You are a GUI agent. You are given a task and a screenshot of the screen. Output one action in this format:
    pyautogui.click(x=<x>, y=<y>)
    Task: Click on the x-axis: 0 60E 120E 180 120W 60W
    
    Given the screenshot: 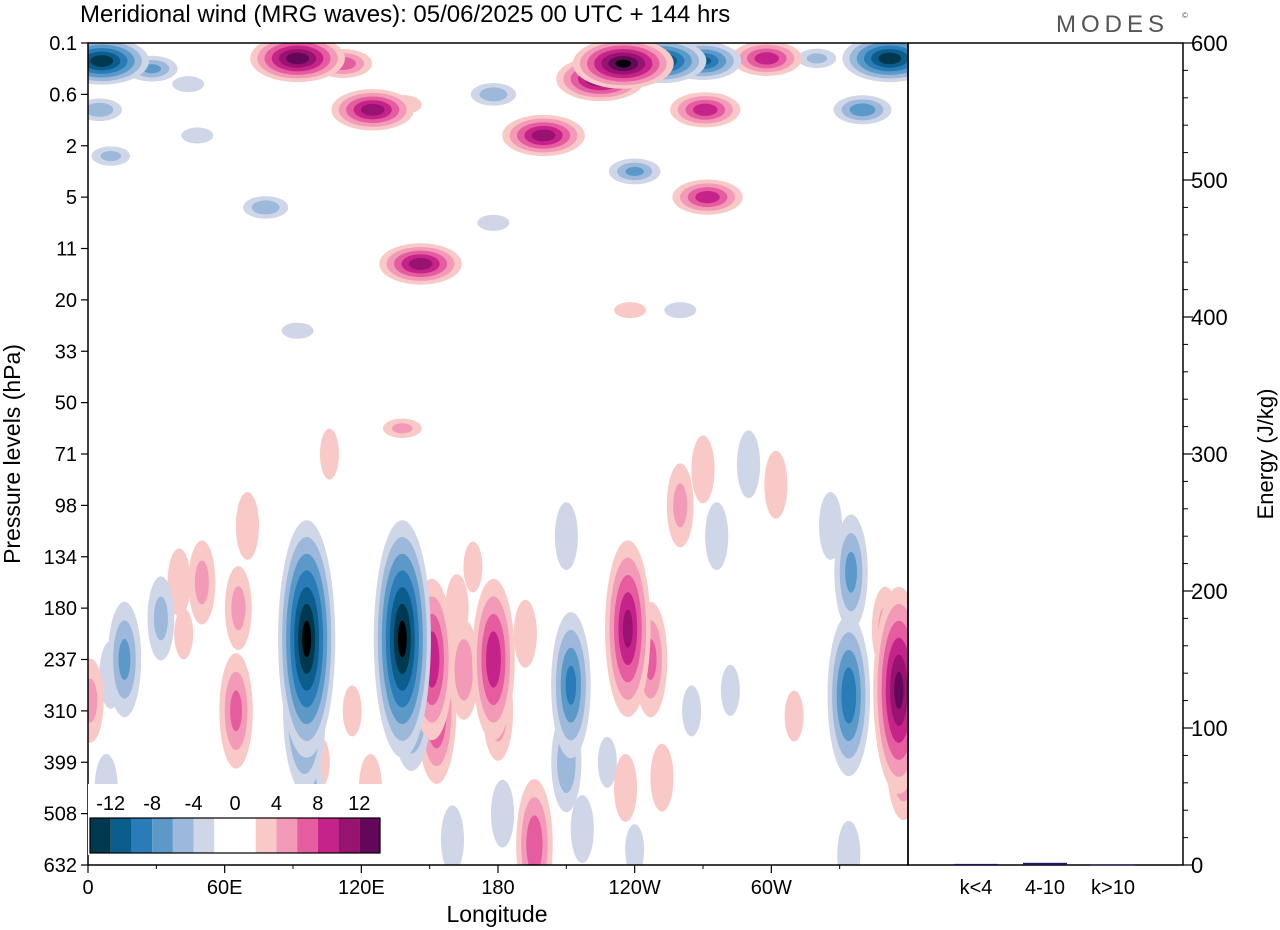 What is the action you would take?
    pyautogui.click(x=461, y=882)
    